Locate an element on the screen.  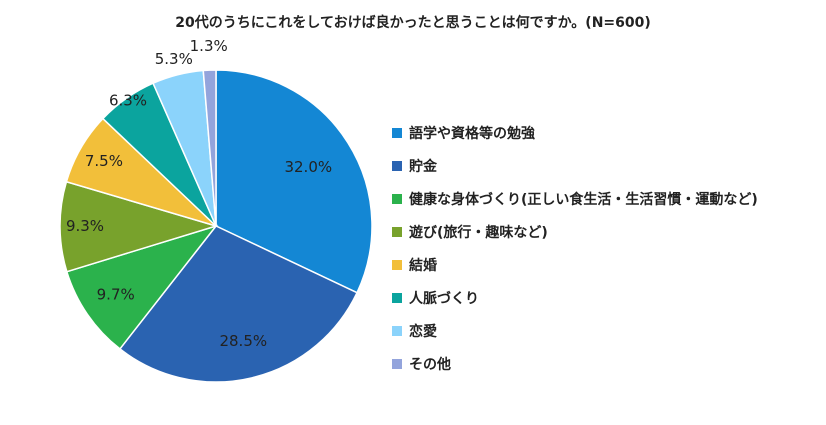
pie-data-label: 1.3% is located at coordinates (209, 46).